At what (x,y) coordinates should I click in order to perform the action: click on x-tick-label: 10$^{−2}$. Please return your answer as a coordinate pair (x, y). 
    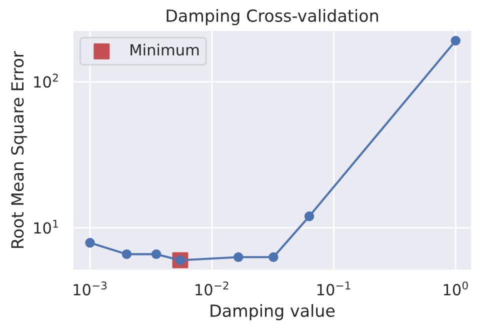
    Looking at the image, I should click on (212, 288).